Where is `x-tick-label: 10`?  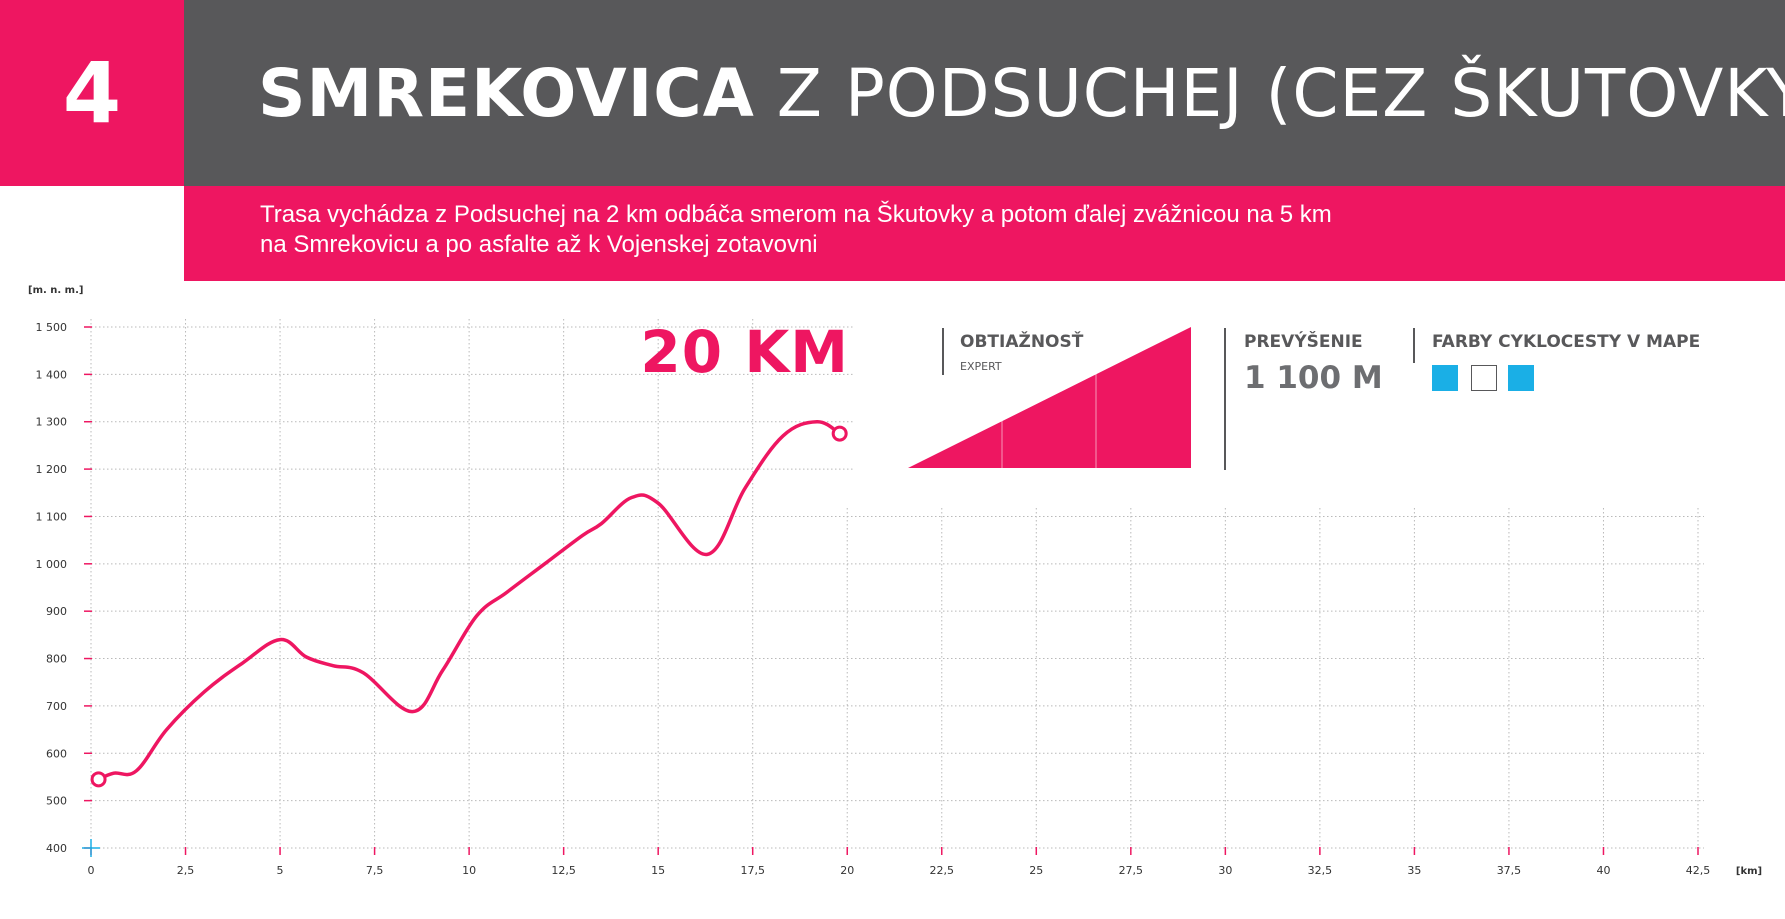
x-tick-label: 10 is located at coordinates (469, 870).